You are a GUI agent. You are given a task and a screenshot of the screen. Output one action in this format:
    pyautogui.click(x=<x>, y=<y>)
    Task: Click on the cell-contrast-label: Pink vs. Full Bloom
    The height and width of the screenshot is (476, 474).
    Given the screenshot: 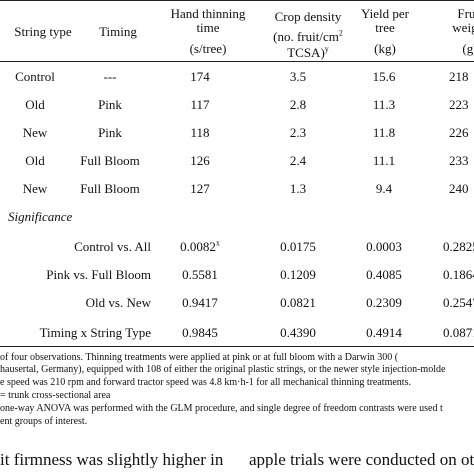 What is the action you would take?
    pyautogui.click(x=98, y=274)
    